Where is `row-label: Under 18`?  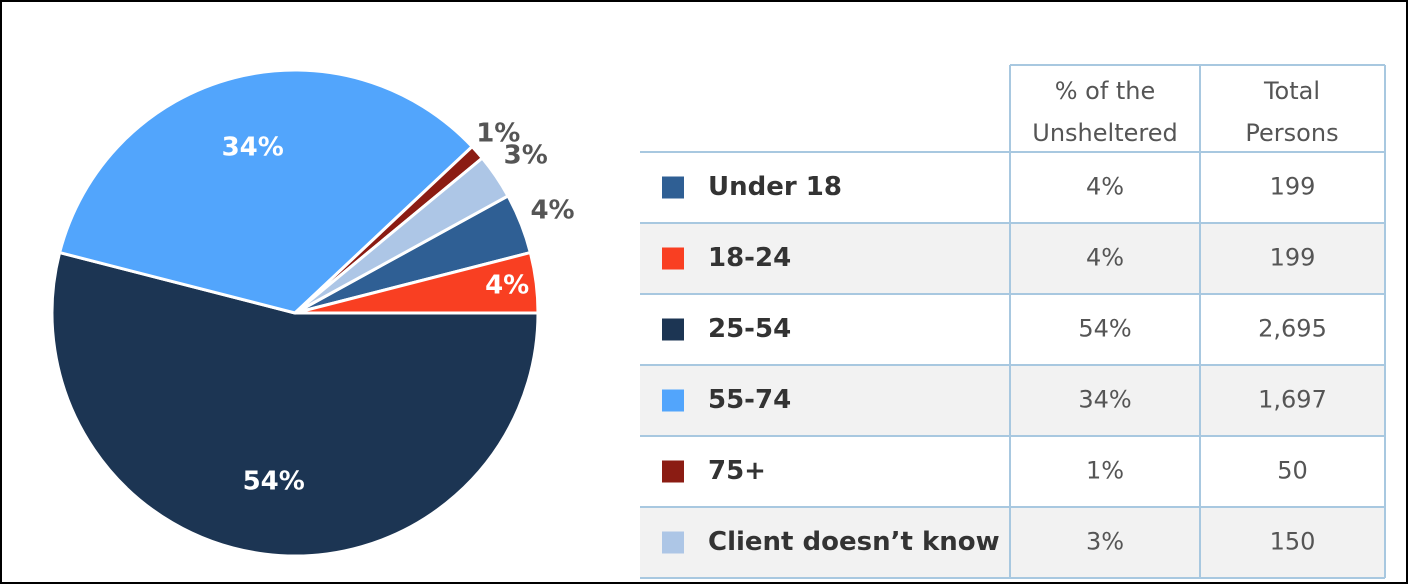
row-label: Under 18 is located at coordinates (775, 187).